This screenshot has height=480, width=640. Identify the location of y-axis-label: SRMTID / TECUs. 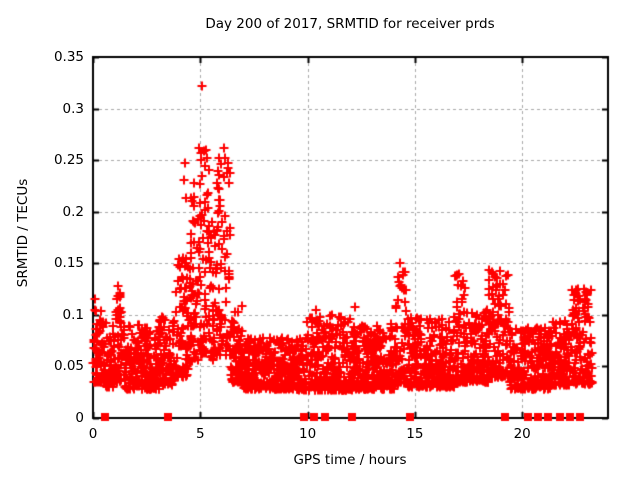
(23, 233).